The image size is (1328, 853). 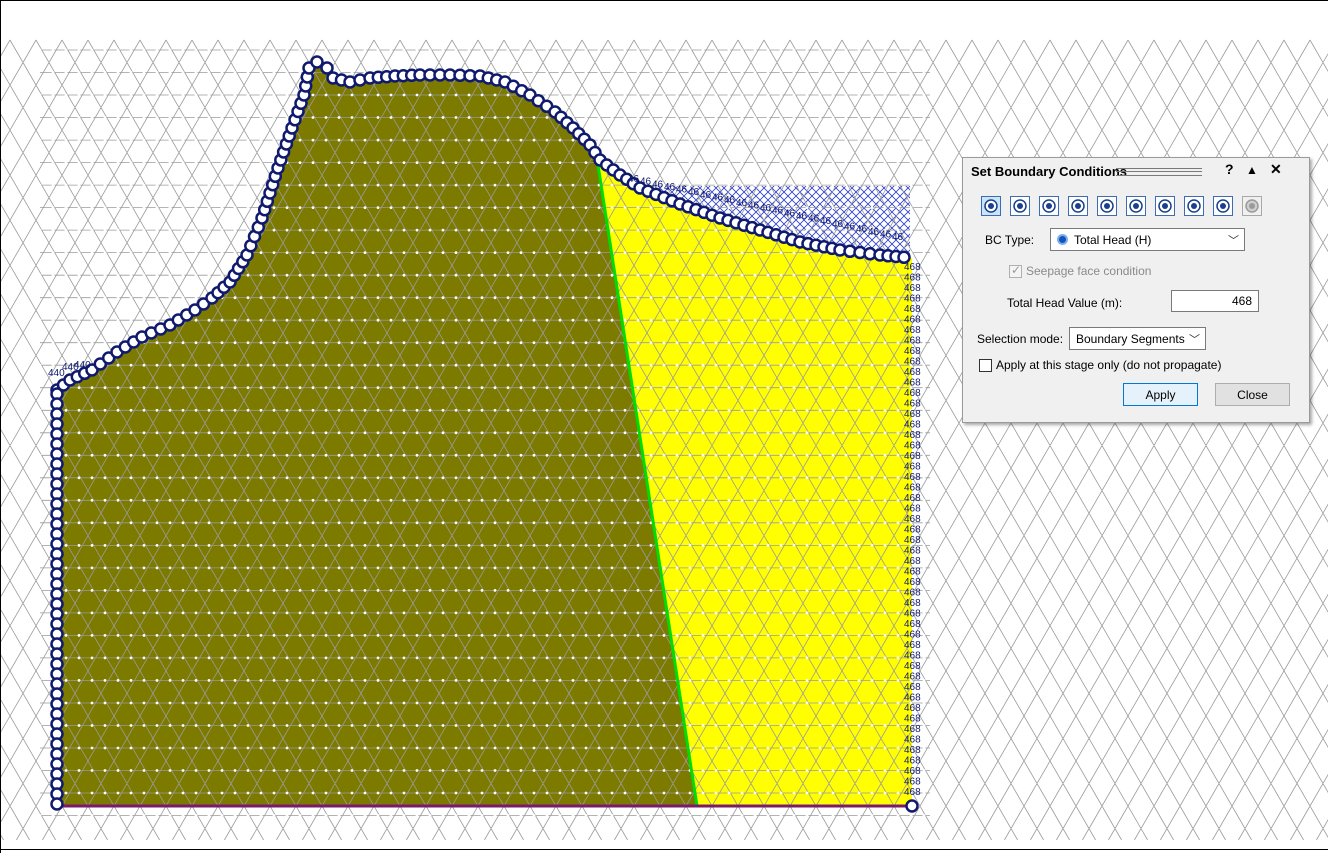 I want to click on bc-type-value: Total Head (H), so click(x=1113, y=240).